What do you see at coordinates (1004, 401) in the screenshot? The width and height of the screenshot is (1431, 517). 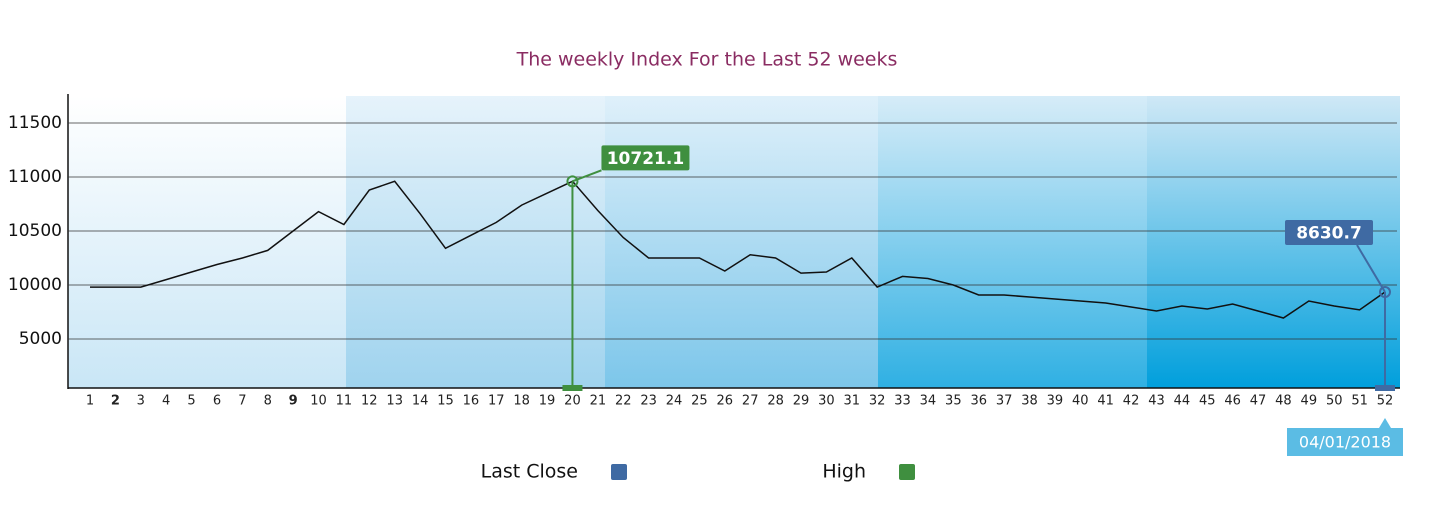 I see `x-tick-label: 37` at bounding box center [1004, 401].